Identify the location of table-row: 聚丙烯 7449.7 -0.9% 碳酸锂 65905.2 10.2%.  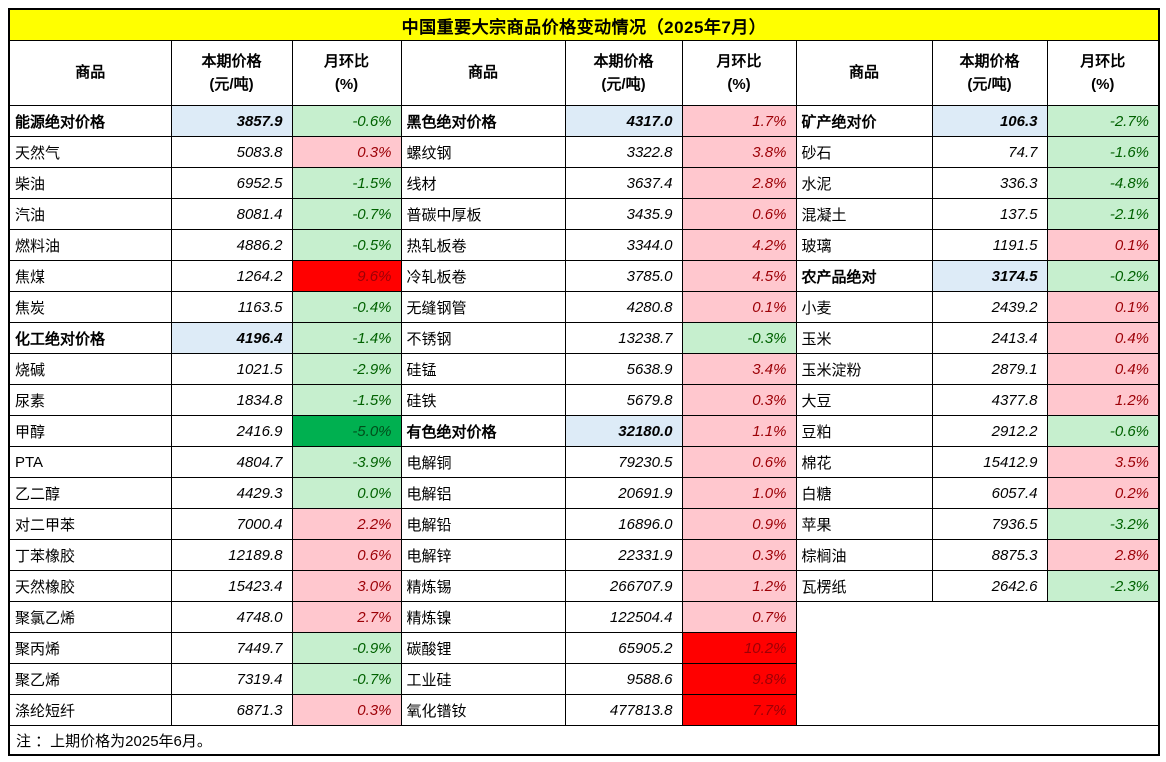
(584, 648).